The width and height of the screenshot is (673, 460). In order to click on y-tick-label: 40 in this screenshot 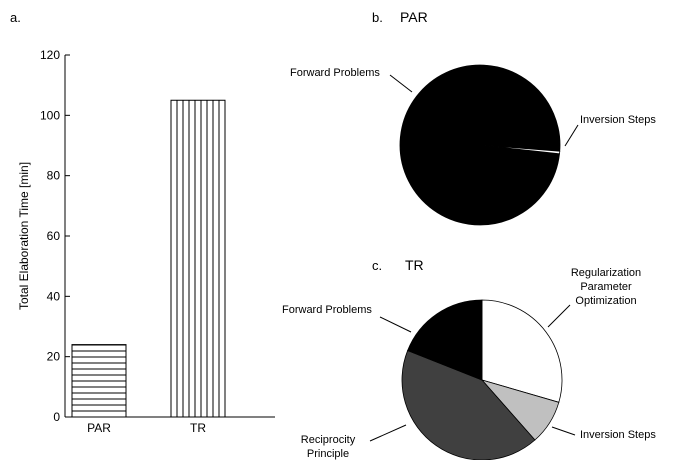, I will do `click(54, 296)`.